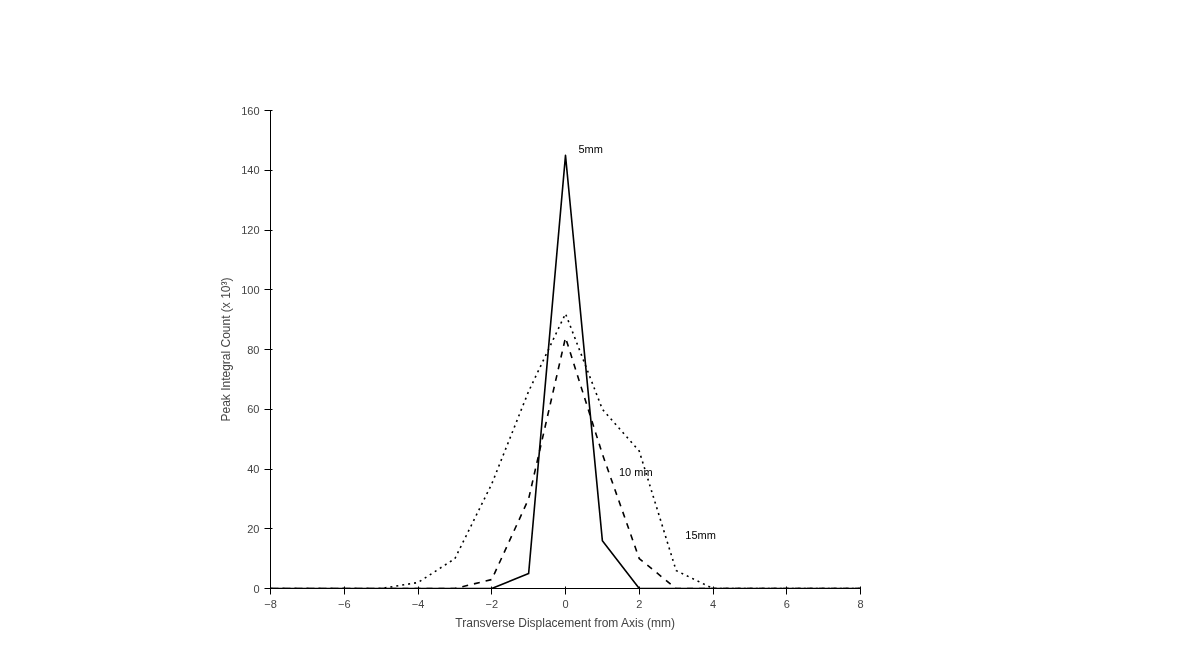 The height and width of the screenshot is (648, 1190). What do you see at coordinates (700, 534) in the screenshot?
I see `series-label: 15mm` at bounding box center [700, 534].